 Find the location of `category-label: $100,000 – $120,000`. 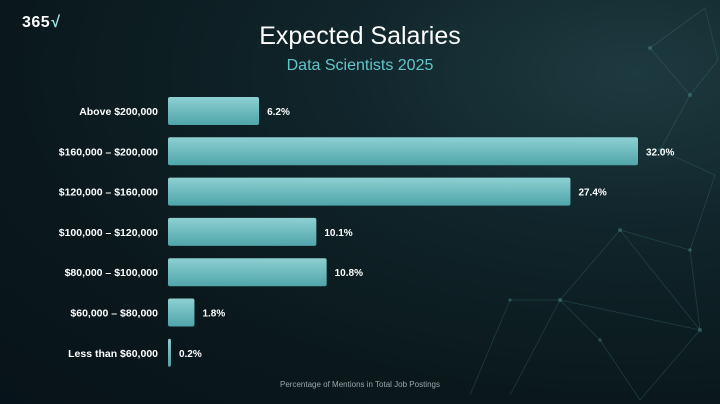

category-label: $100,000 – $120,000 is located at coordinates (108, 233).